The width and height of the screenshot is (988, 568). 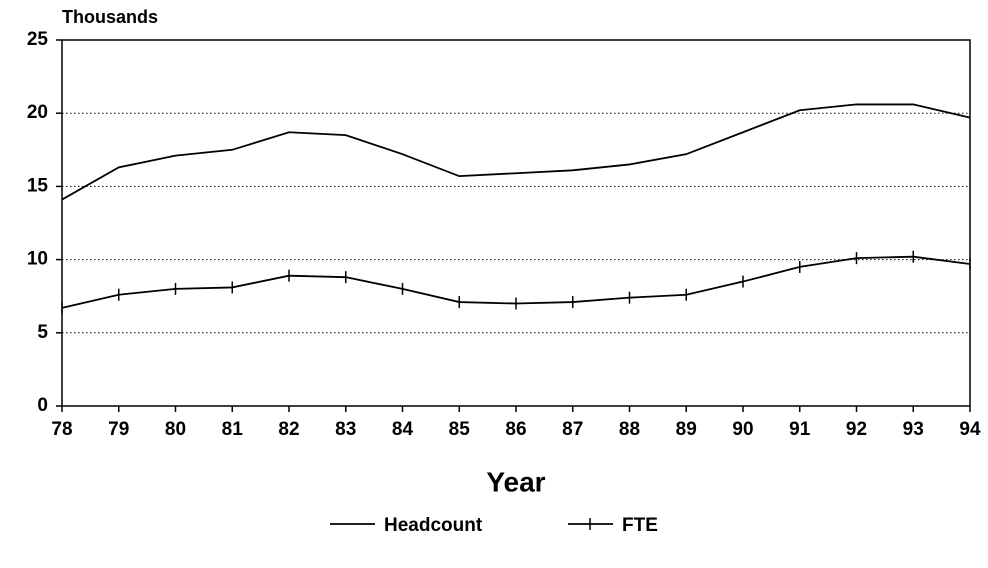 I want to click on x-tick-label: 84, so click(x=403, y=429).